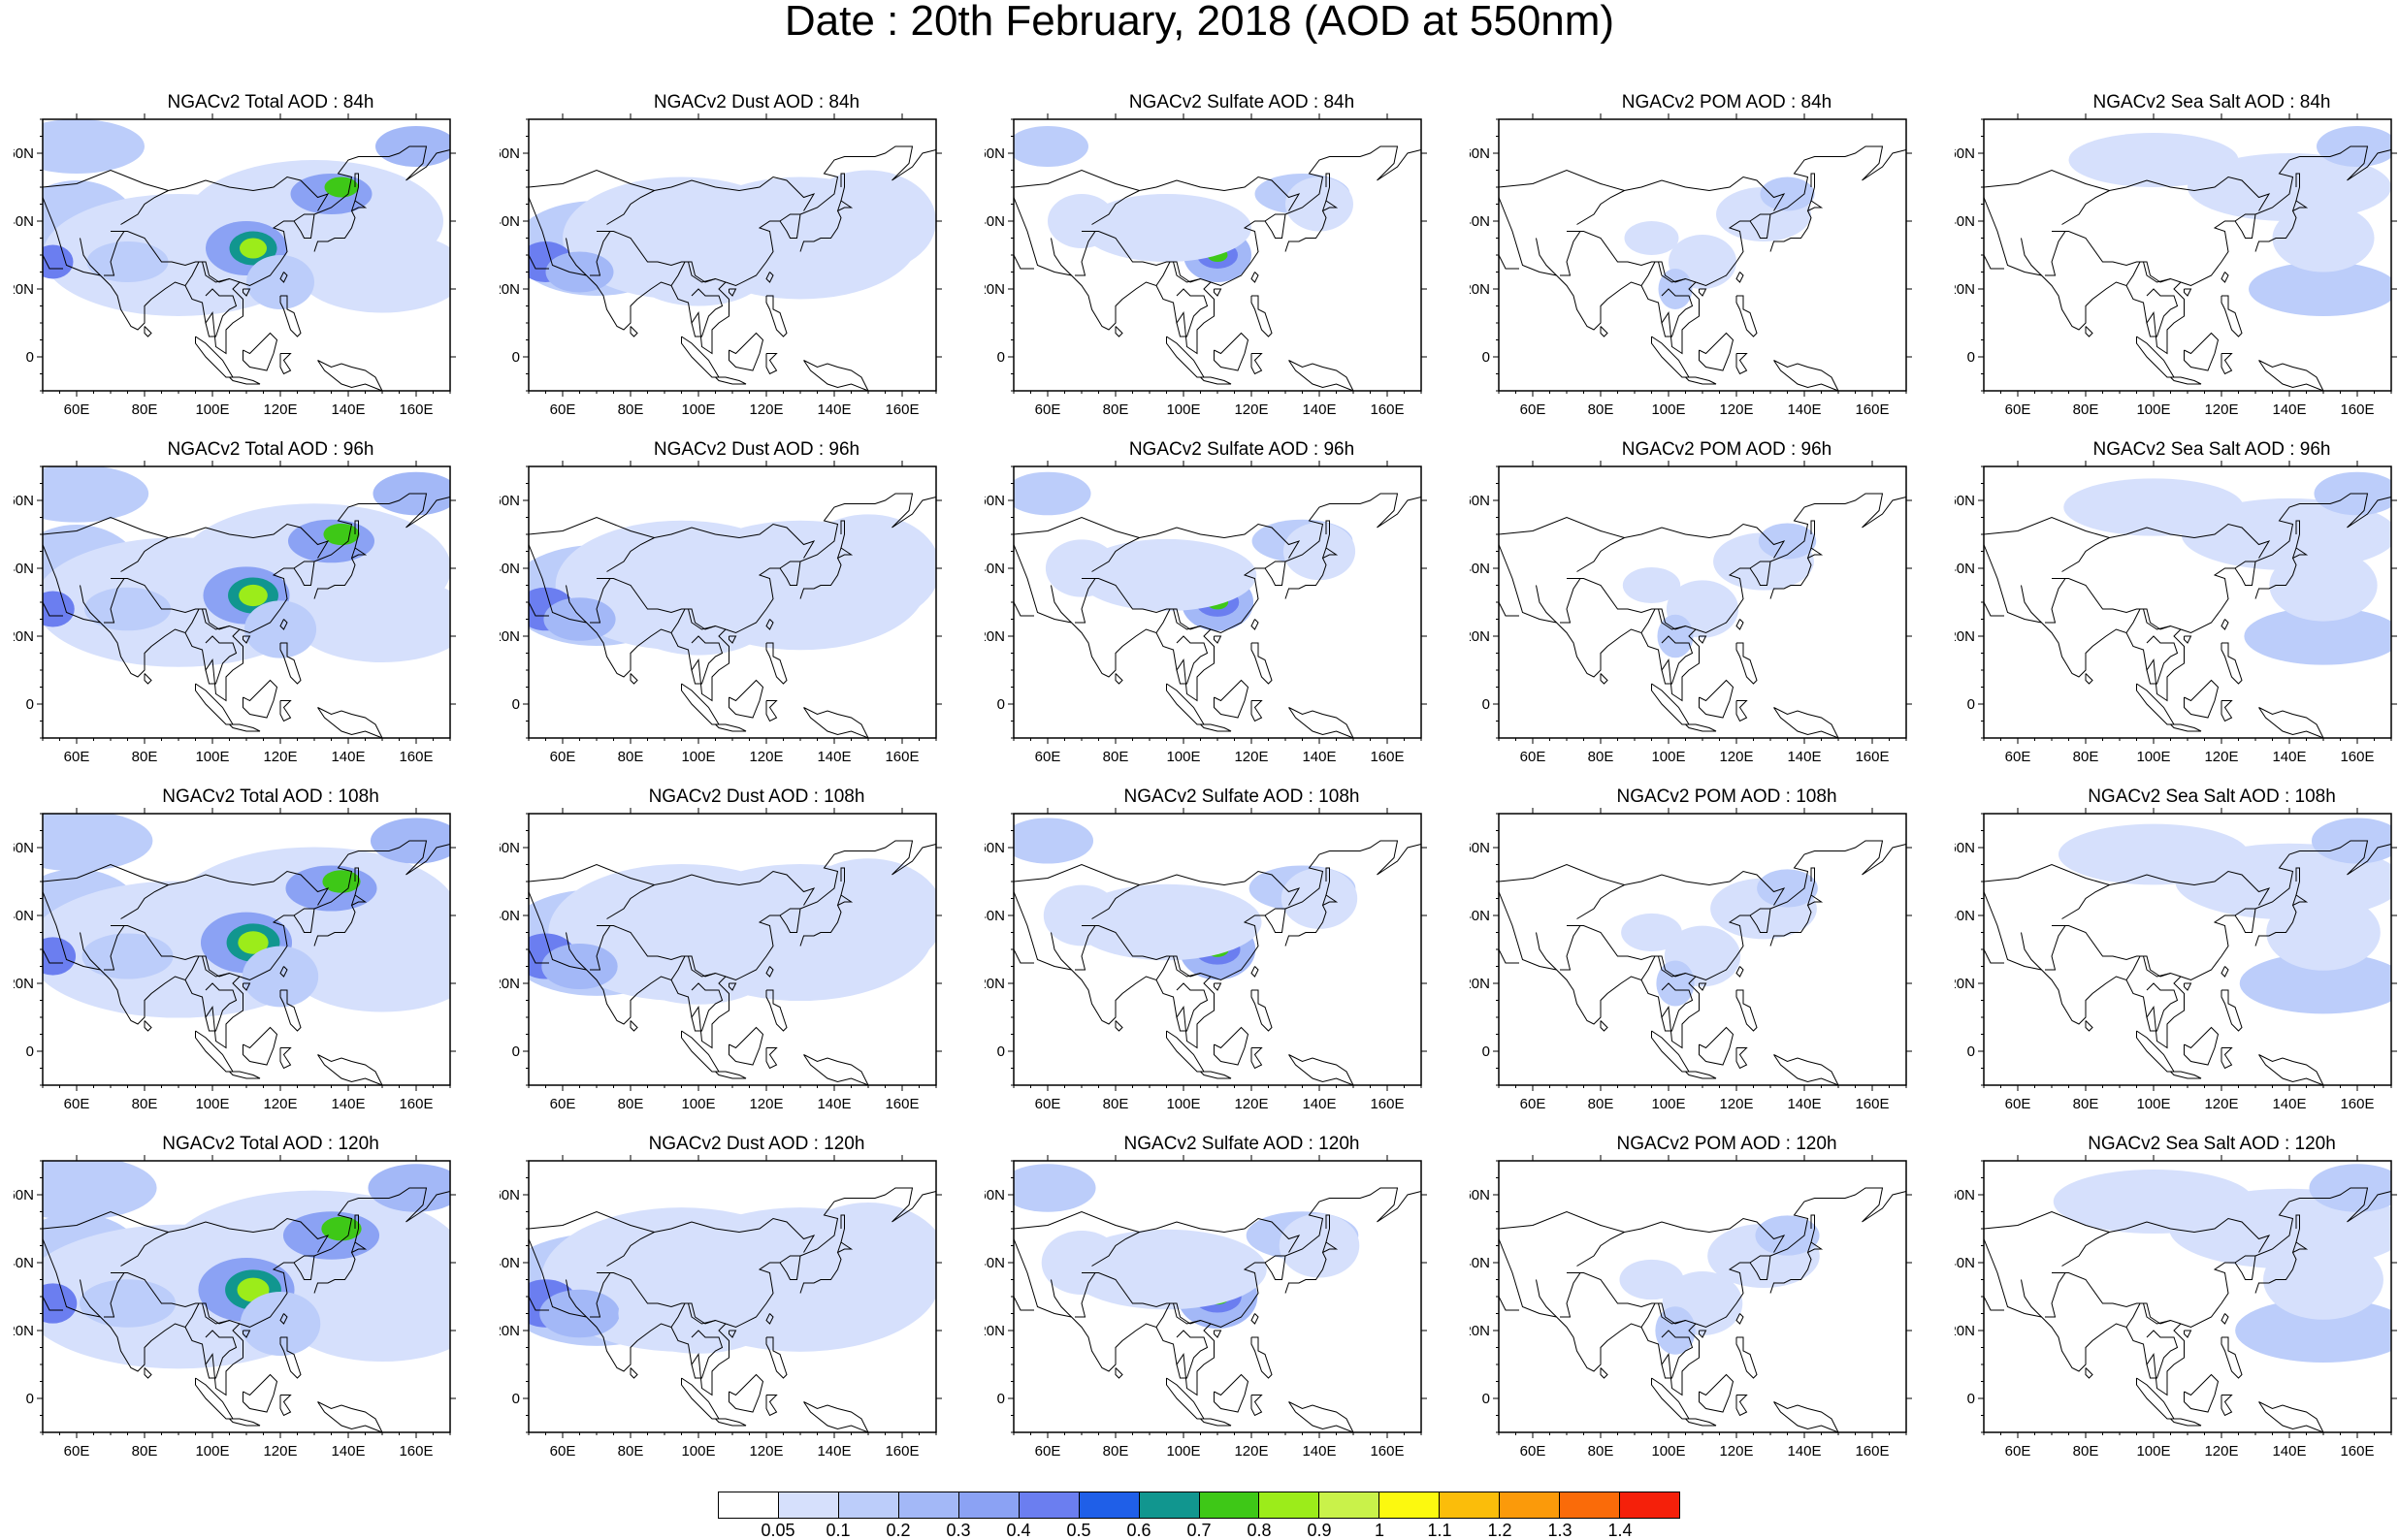 Image resolution: width=2399 pixels, height=1540 pixels. What do you see at coordinates (2227, 711) in the screenshot?
I see `coastline-sulawesi` at bounding box center [2227, 711].